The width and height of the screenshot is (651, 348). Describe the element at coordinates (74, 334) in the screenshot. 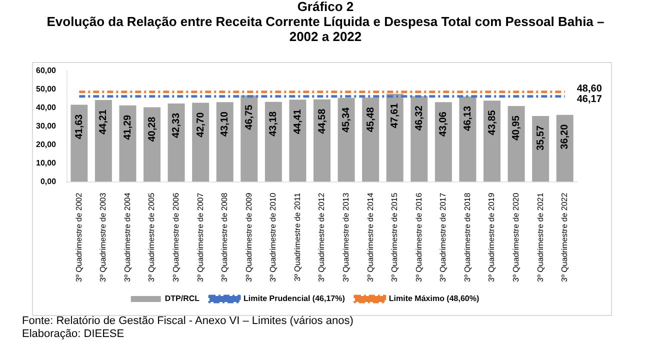

I see `text: Elaboração: DIEESE` at that location.